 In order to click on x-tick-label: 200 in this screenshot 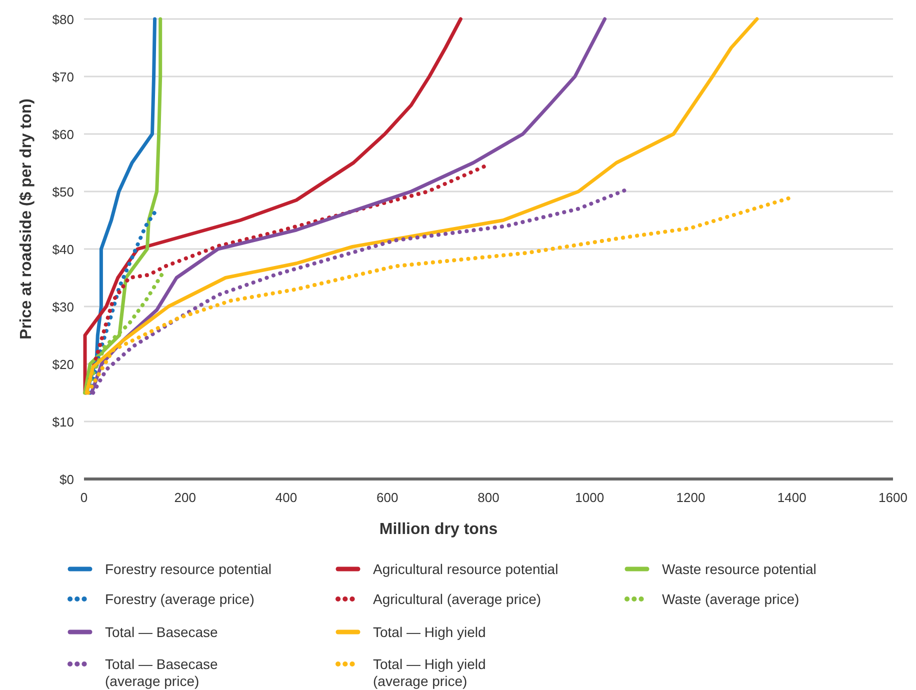, I will do `click(185, 497)`.